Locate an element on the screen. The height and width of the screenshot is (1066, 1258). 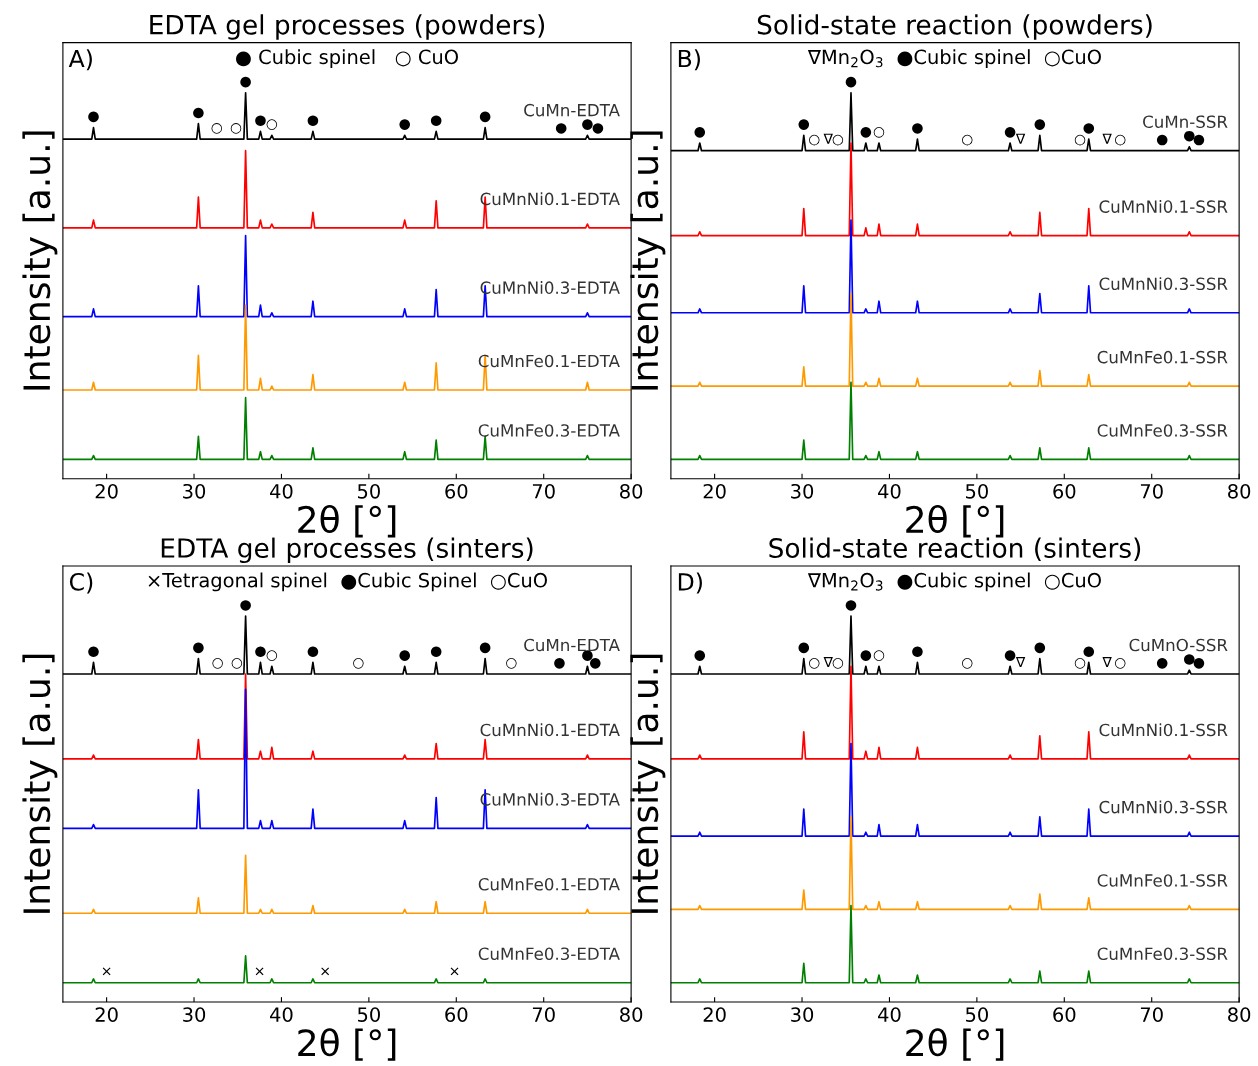
series-label: CuMnNi0.3-EDTA is located at coordinates (550, 287).